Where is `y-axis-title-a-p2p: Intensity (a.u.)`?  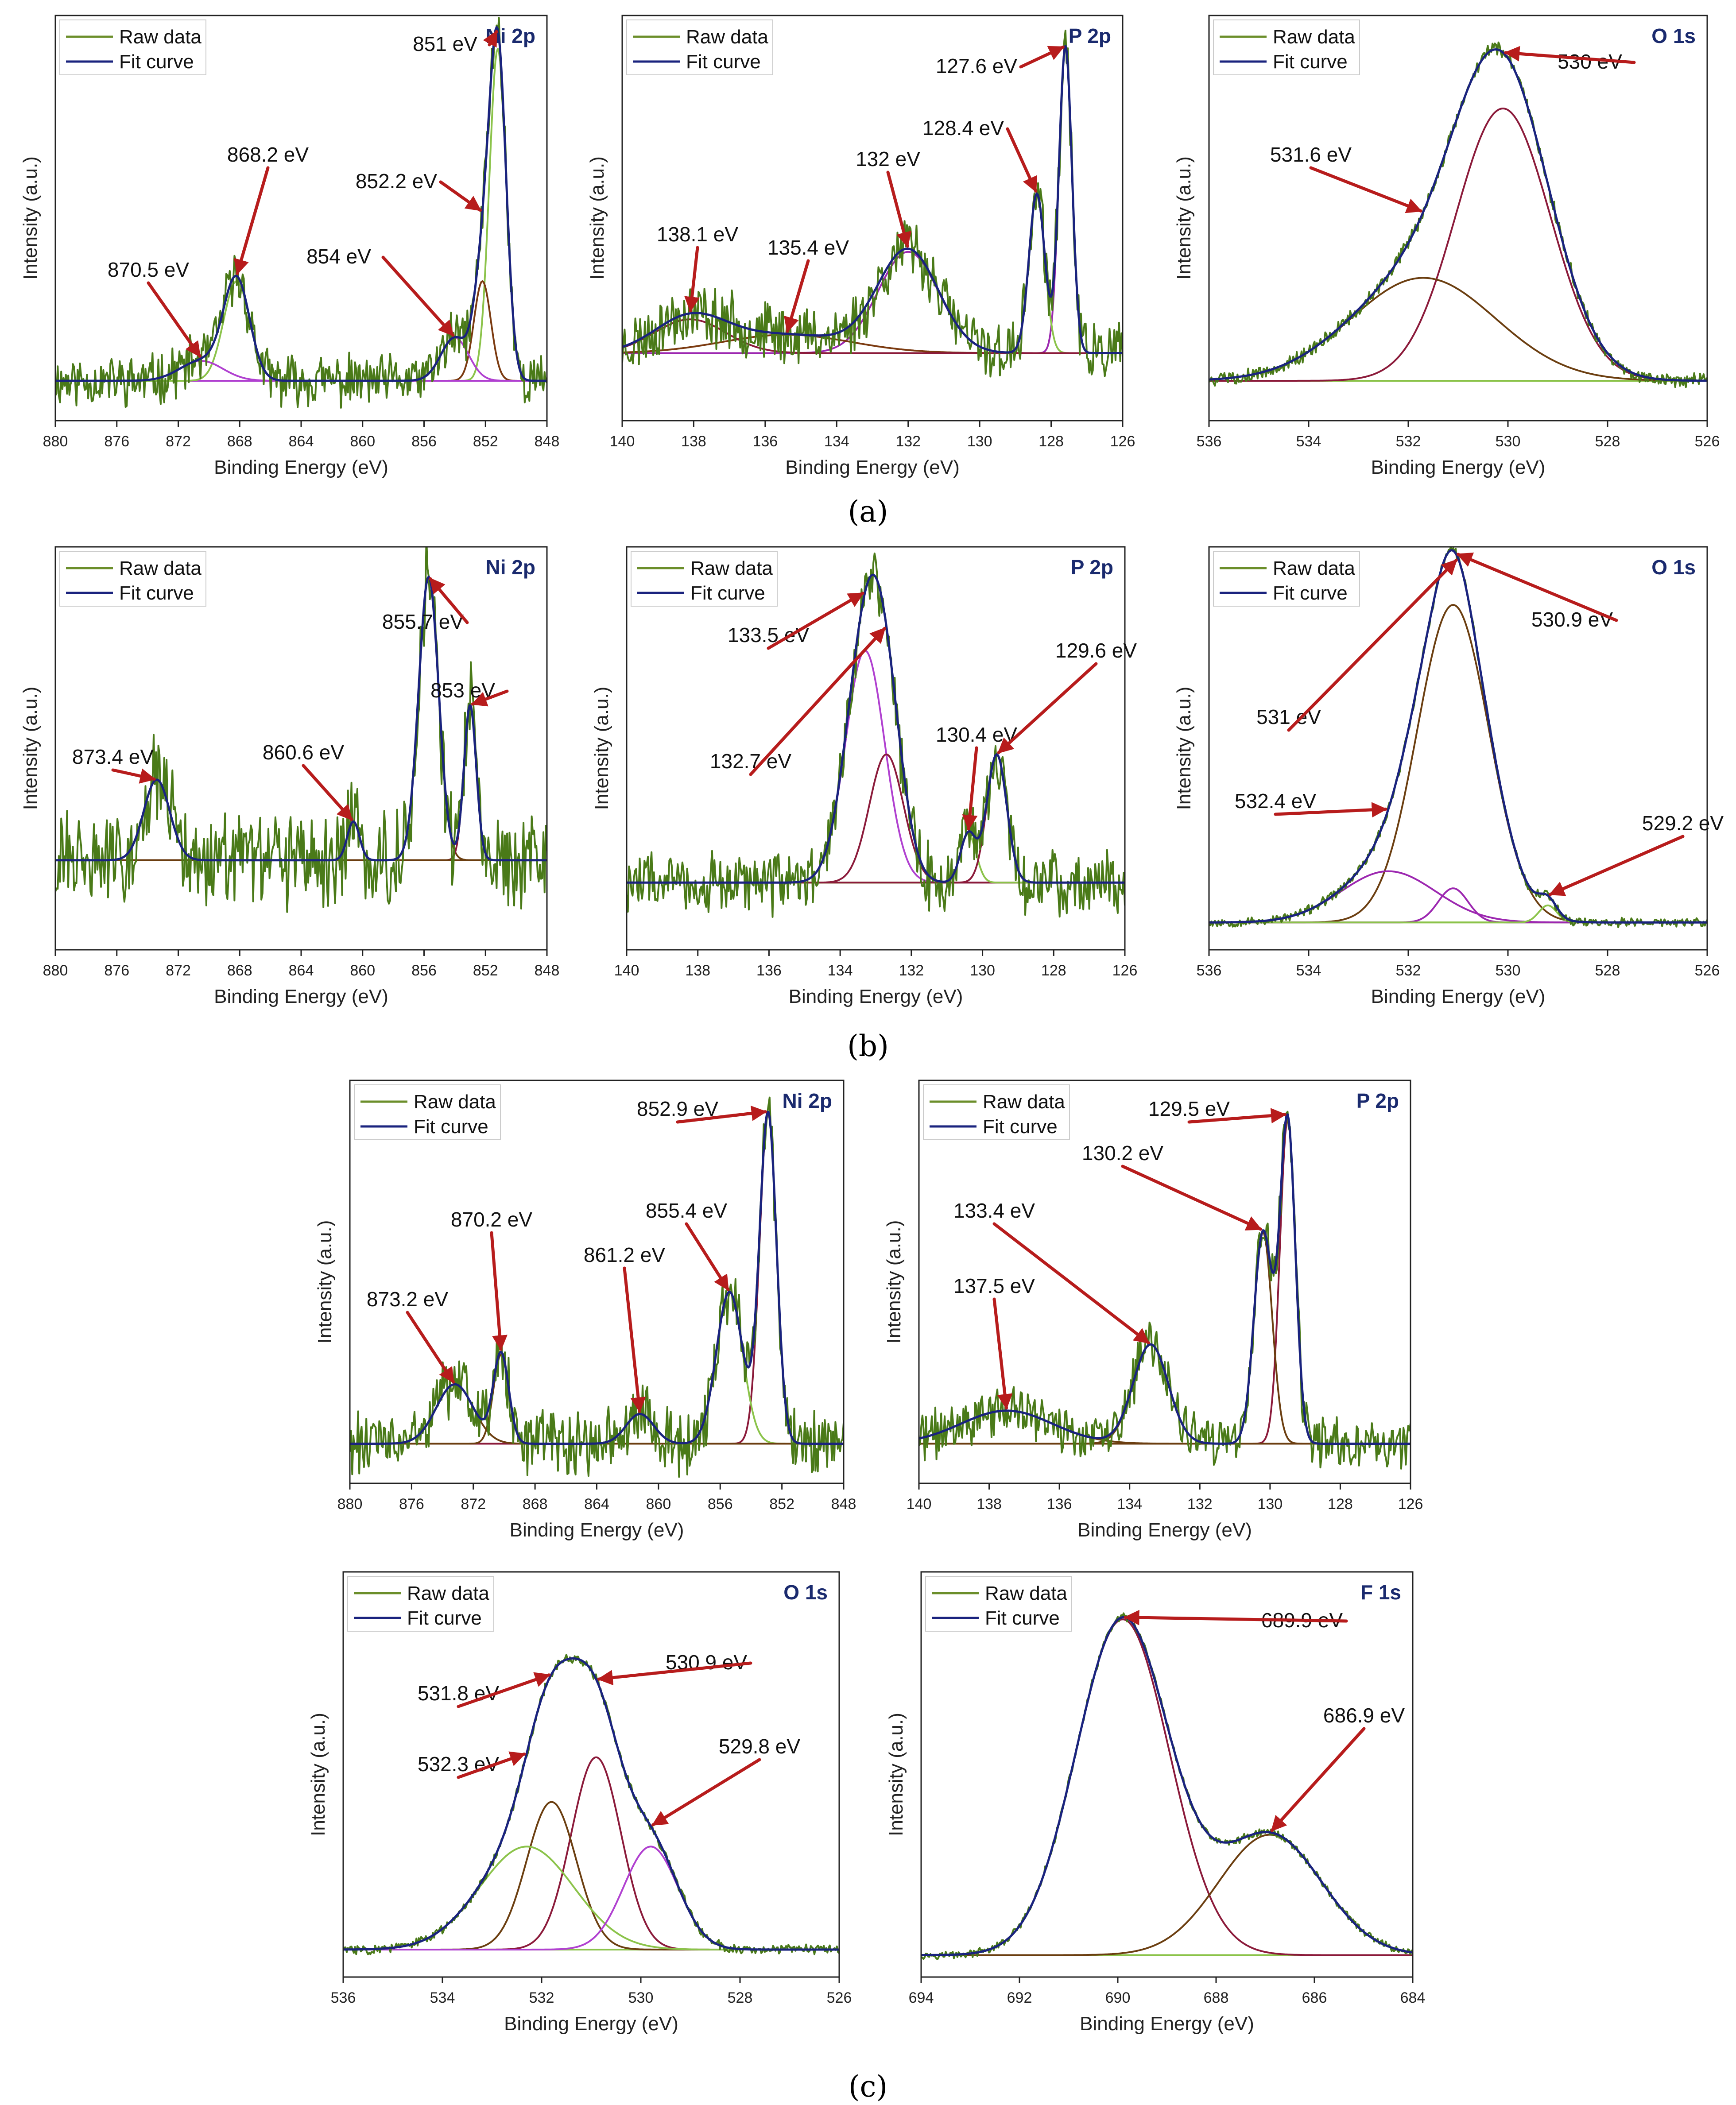
y-axis-title-a-p2p: Intensity (a.u.) is located at coordinates (597, 218).